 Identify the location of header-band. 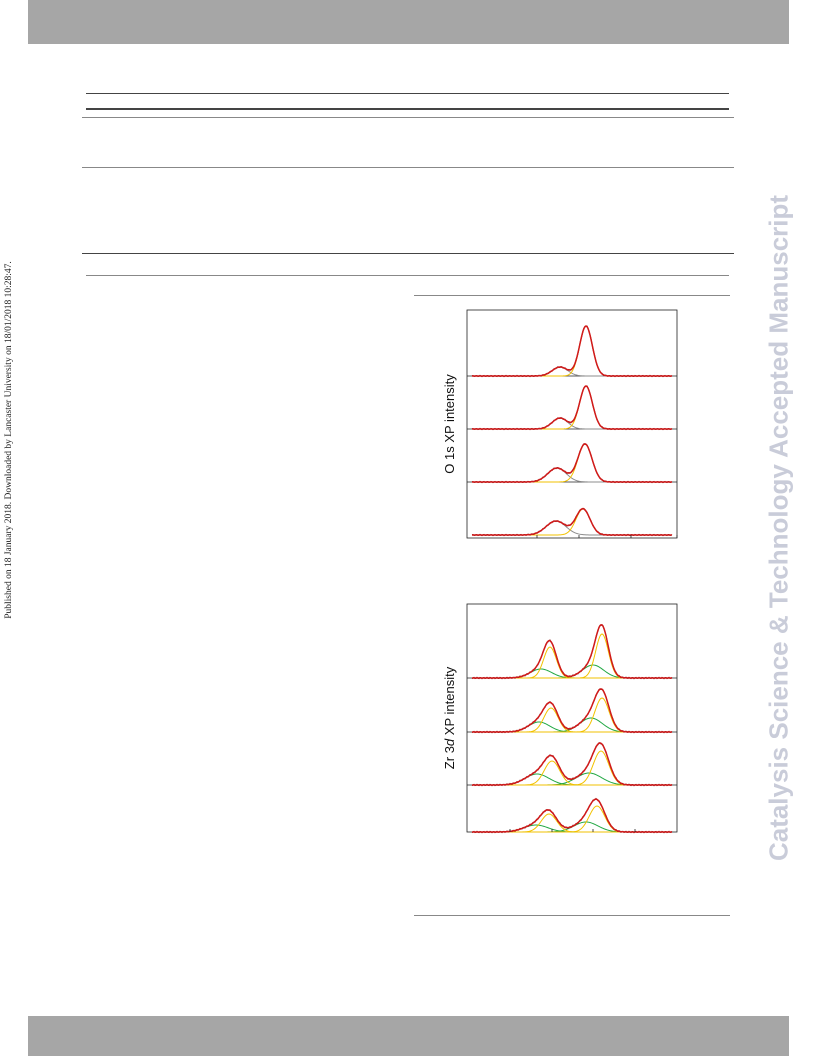
(408, 22).